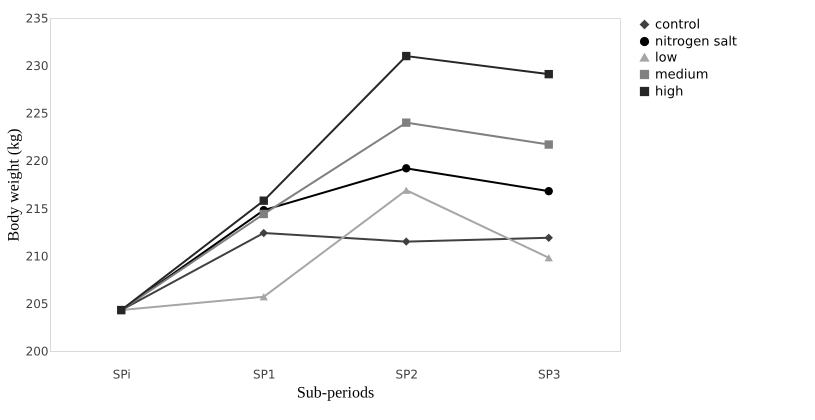  I want to click on x-axis-title: Sub-periods, so click(335, 393).